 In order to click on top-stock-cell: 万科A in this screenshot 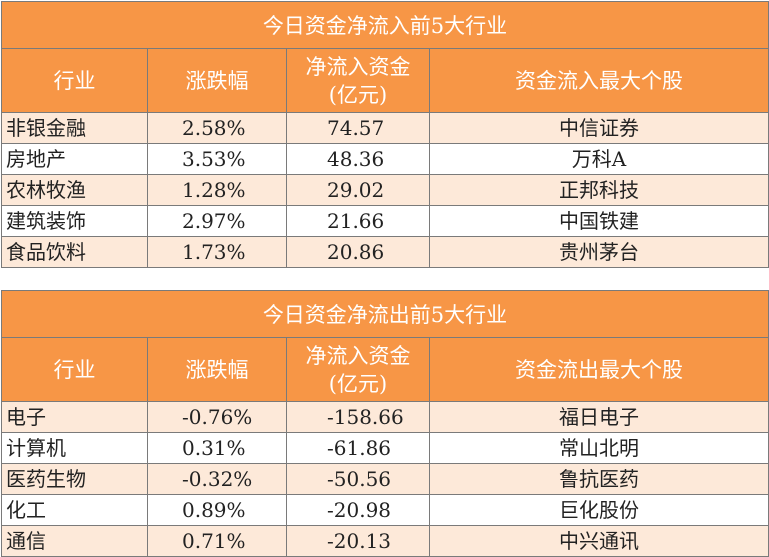, I will do `click(599, 159)`.